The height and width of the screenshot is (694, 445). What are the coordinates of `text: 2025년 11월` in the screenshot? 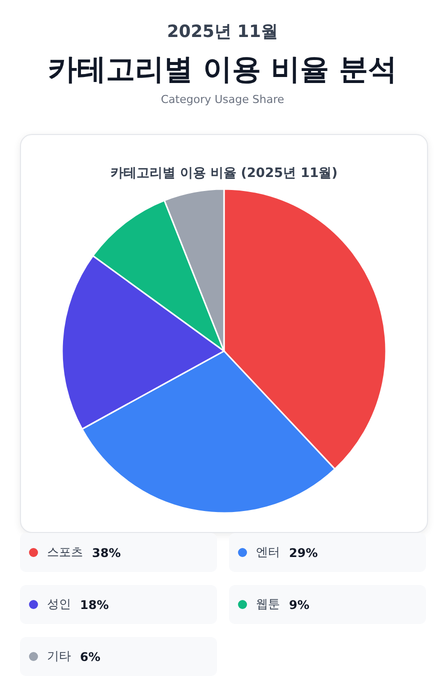 It's located at (222, 32).